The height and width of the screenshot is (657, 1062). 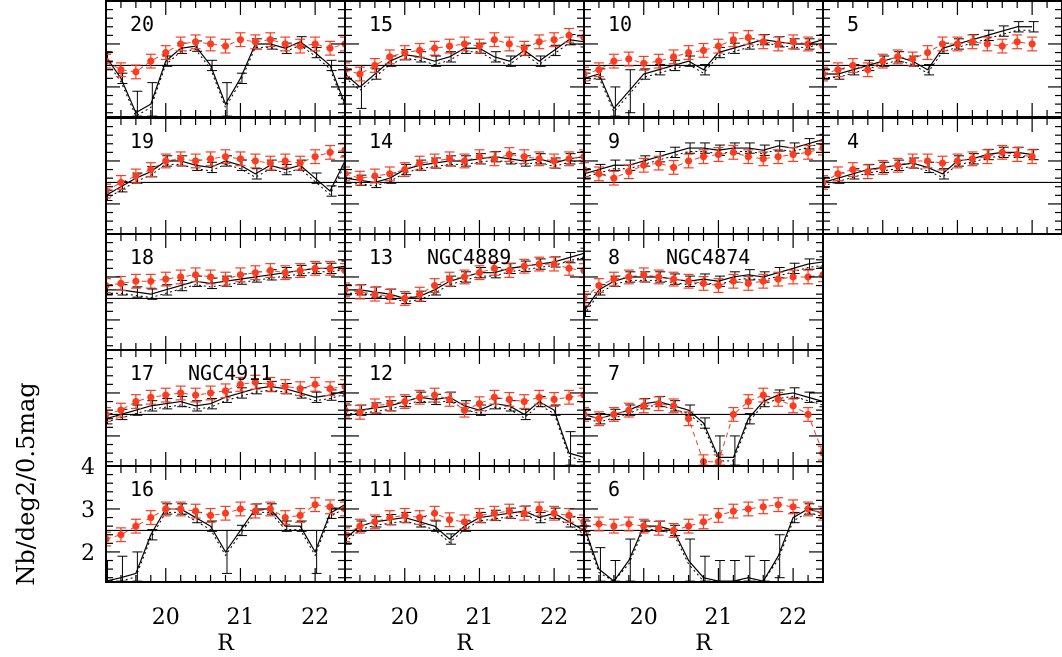 I want to click on panel-4: 4, so click(x=942, y=176).